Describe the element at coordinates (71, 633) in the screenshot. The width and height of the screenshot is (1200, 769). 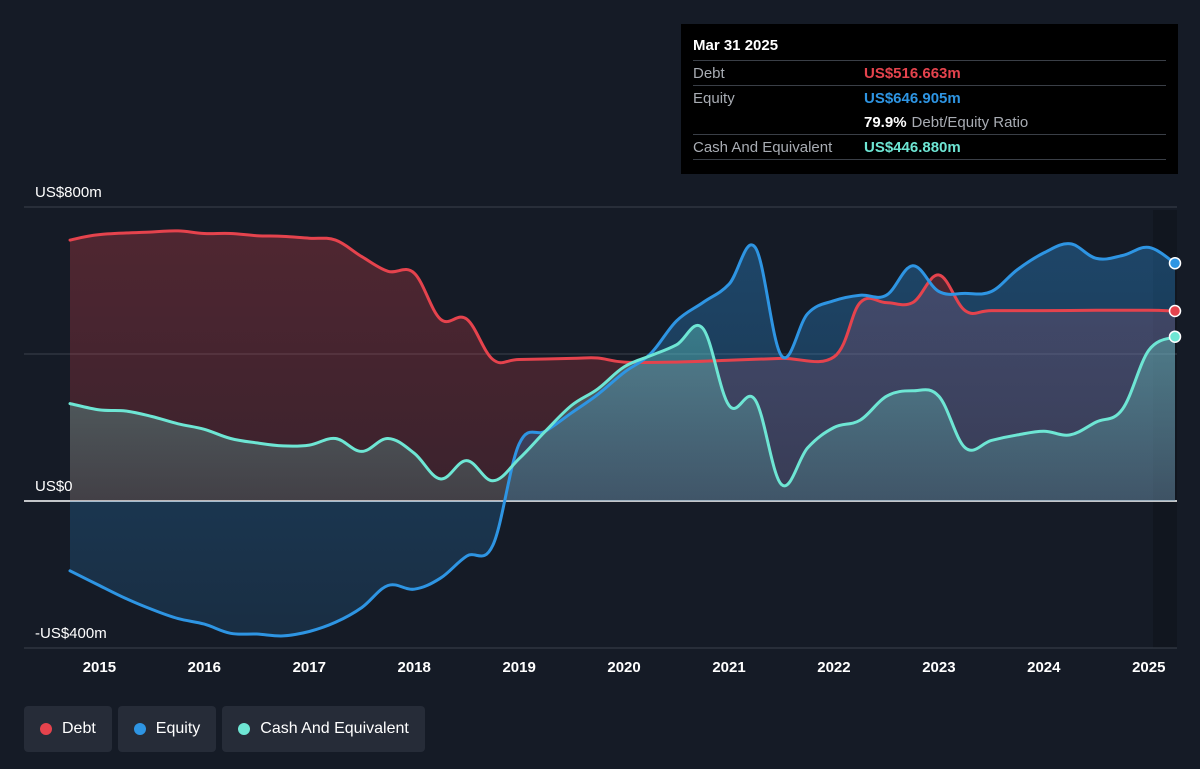
I see `y-tick-label: -US$400m` at that location.